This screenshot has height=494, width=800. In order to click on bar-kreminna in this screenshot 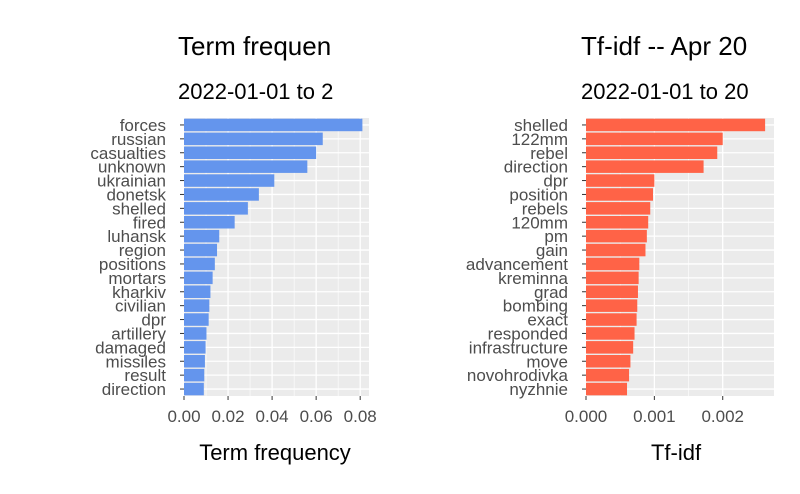, I will do `click(612, 278)`.